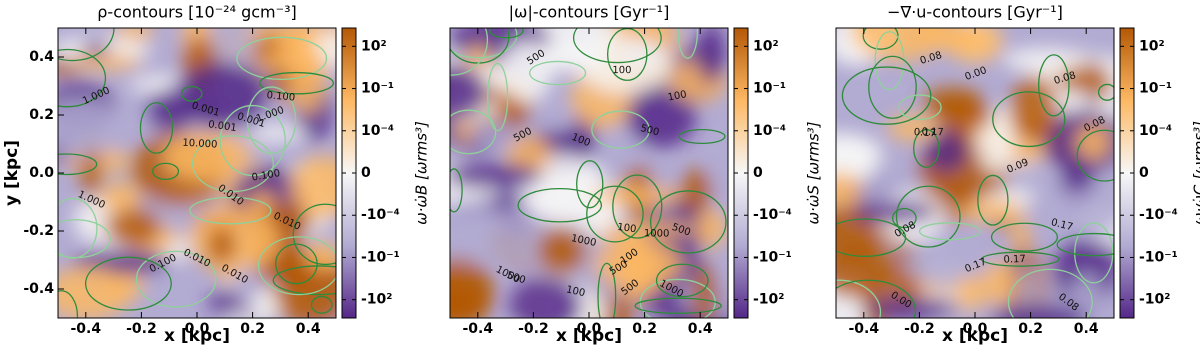 The width and height of the screenshot is (1200, 347). Describe the element at coordinates (38, 231) in the screenshot. I see `y-tick-label: -0.2` at that location.